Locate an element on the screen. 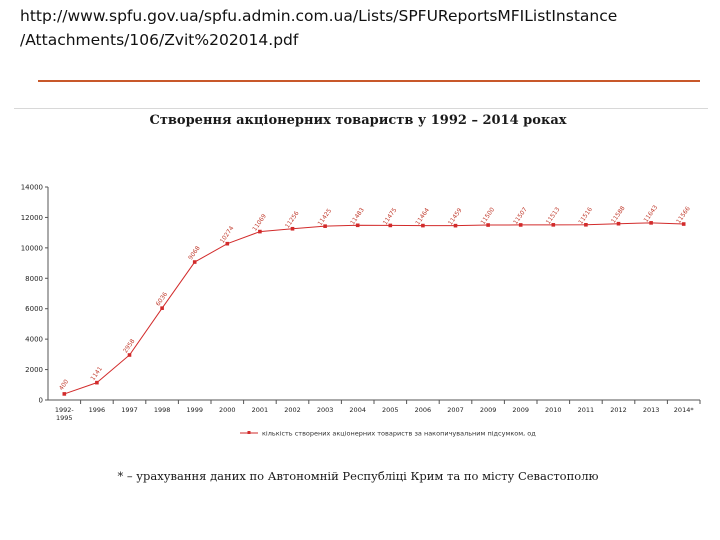  x-tick-label: 1996 is located at coordinates (97, 410).